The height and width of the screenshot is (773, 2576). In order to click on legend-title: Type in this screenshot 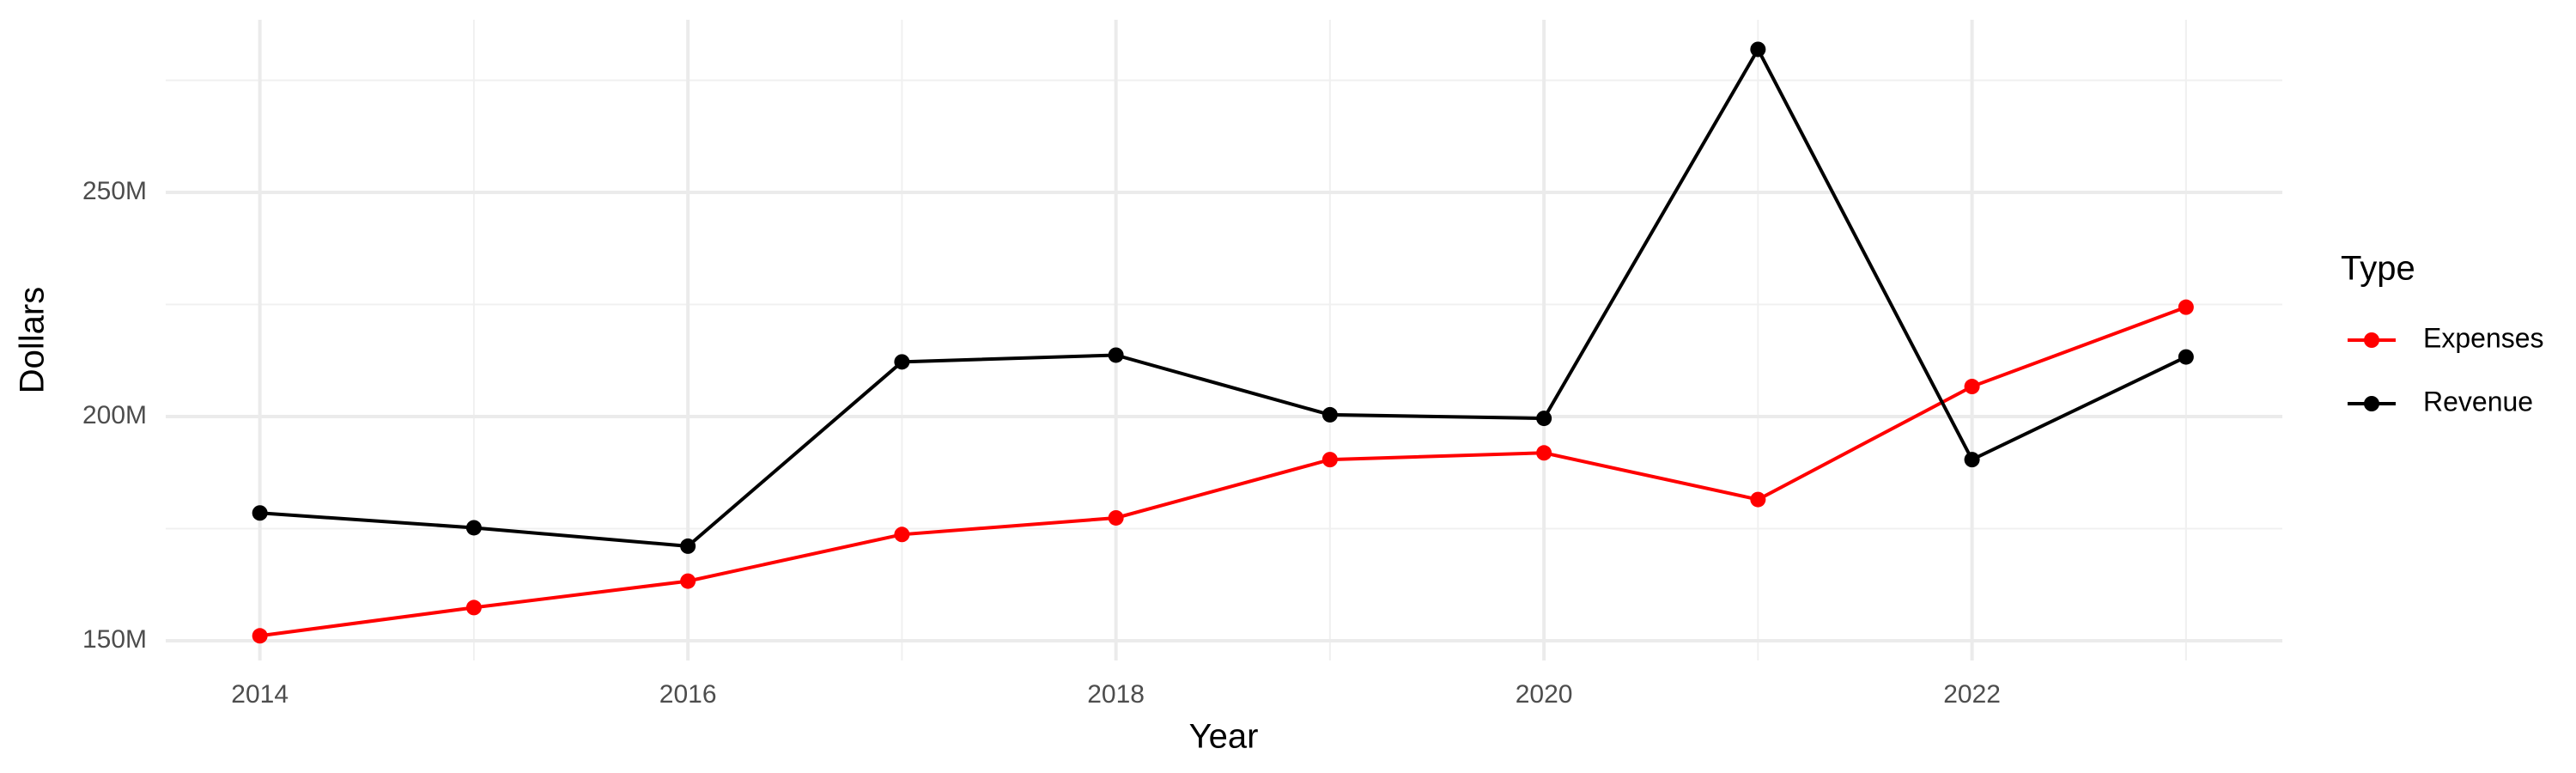, I will do `click(2378, 269)`.